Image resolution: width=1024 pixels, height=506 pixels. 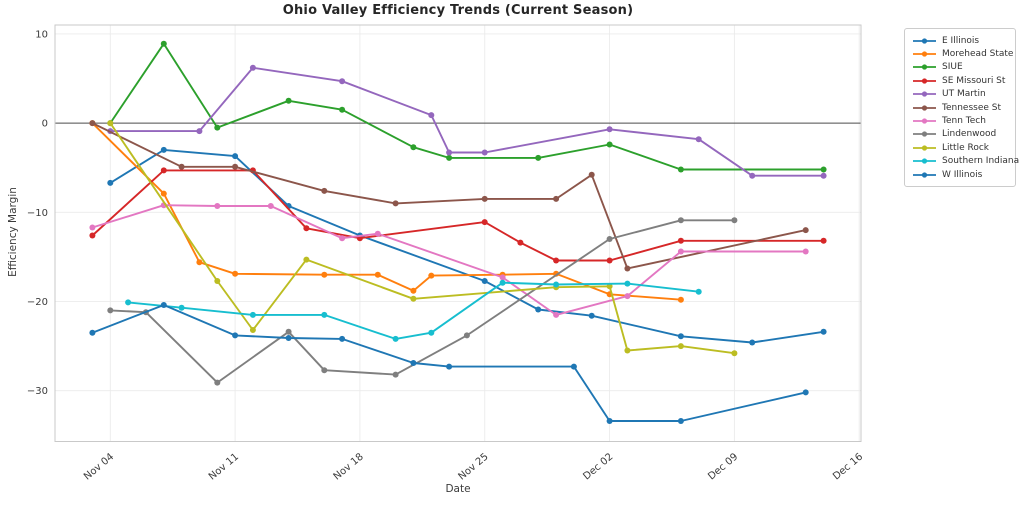 I want to click on legend-item-se-missouri-st: SE Missouri St, so click(x=960, y=80).